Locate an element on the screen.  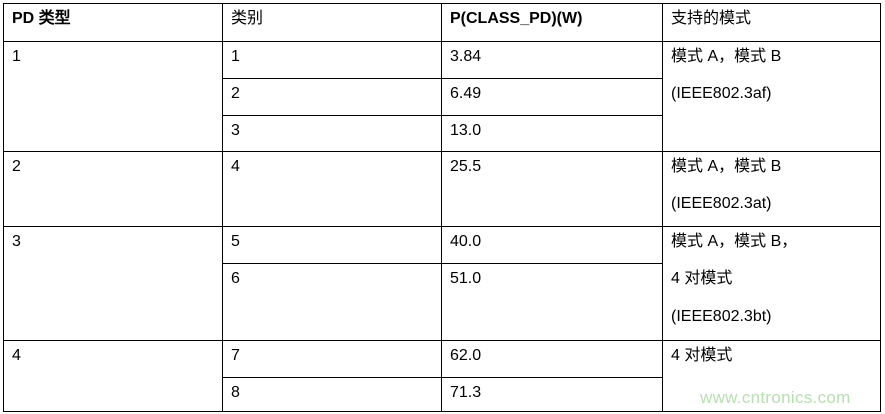
header-modes: 支持的模式 is located at coordinates (771, 22).